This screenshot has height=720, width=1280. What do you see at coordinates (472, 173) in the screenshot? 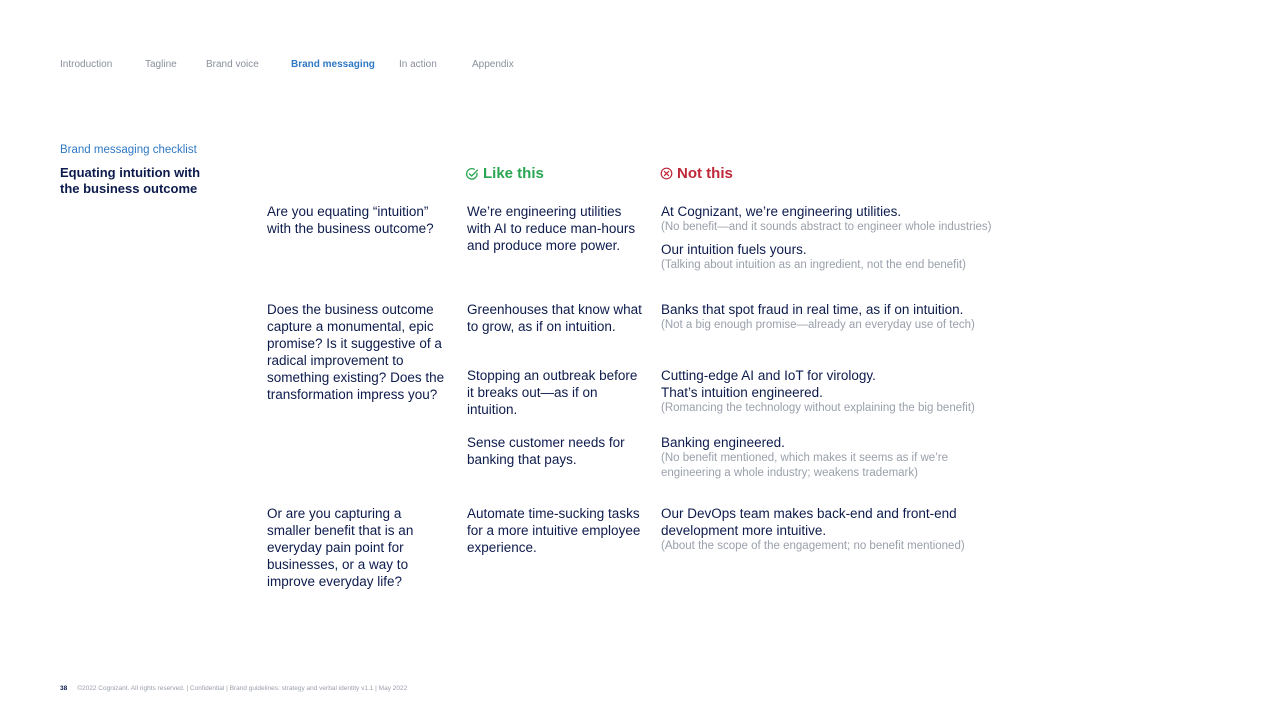
I see `check-circle-icon` at bounding box center [472, 173].